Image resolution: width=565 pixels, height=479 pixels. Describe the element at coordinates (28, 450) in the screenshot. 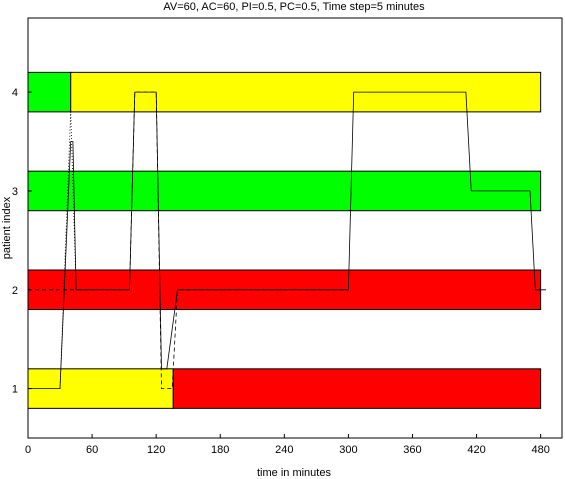

I see `x-tick-label-0: 0` at that location.